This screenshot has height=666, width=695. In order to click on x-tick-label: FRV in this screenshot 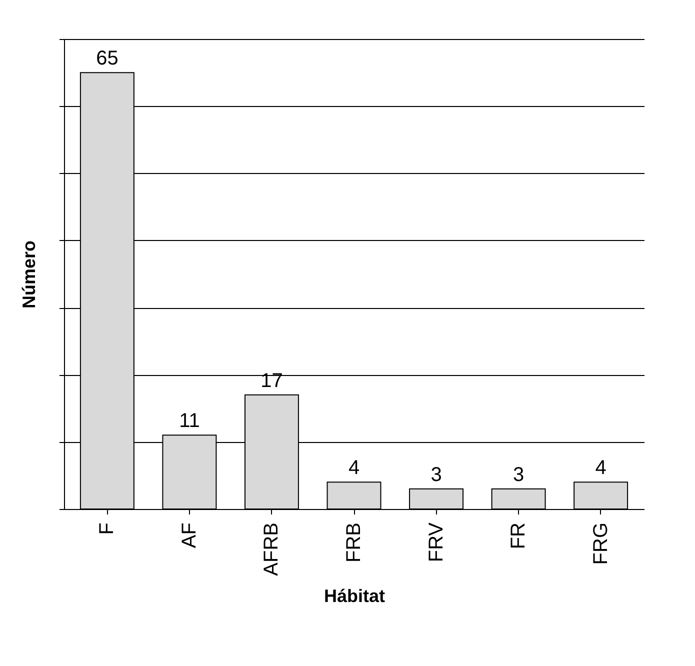, I will do `click(436, 542)`.